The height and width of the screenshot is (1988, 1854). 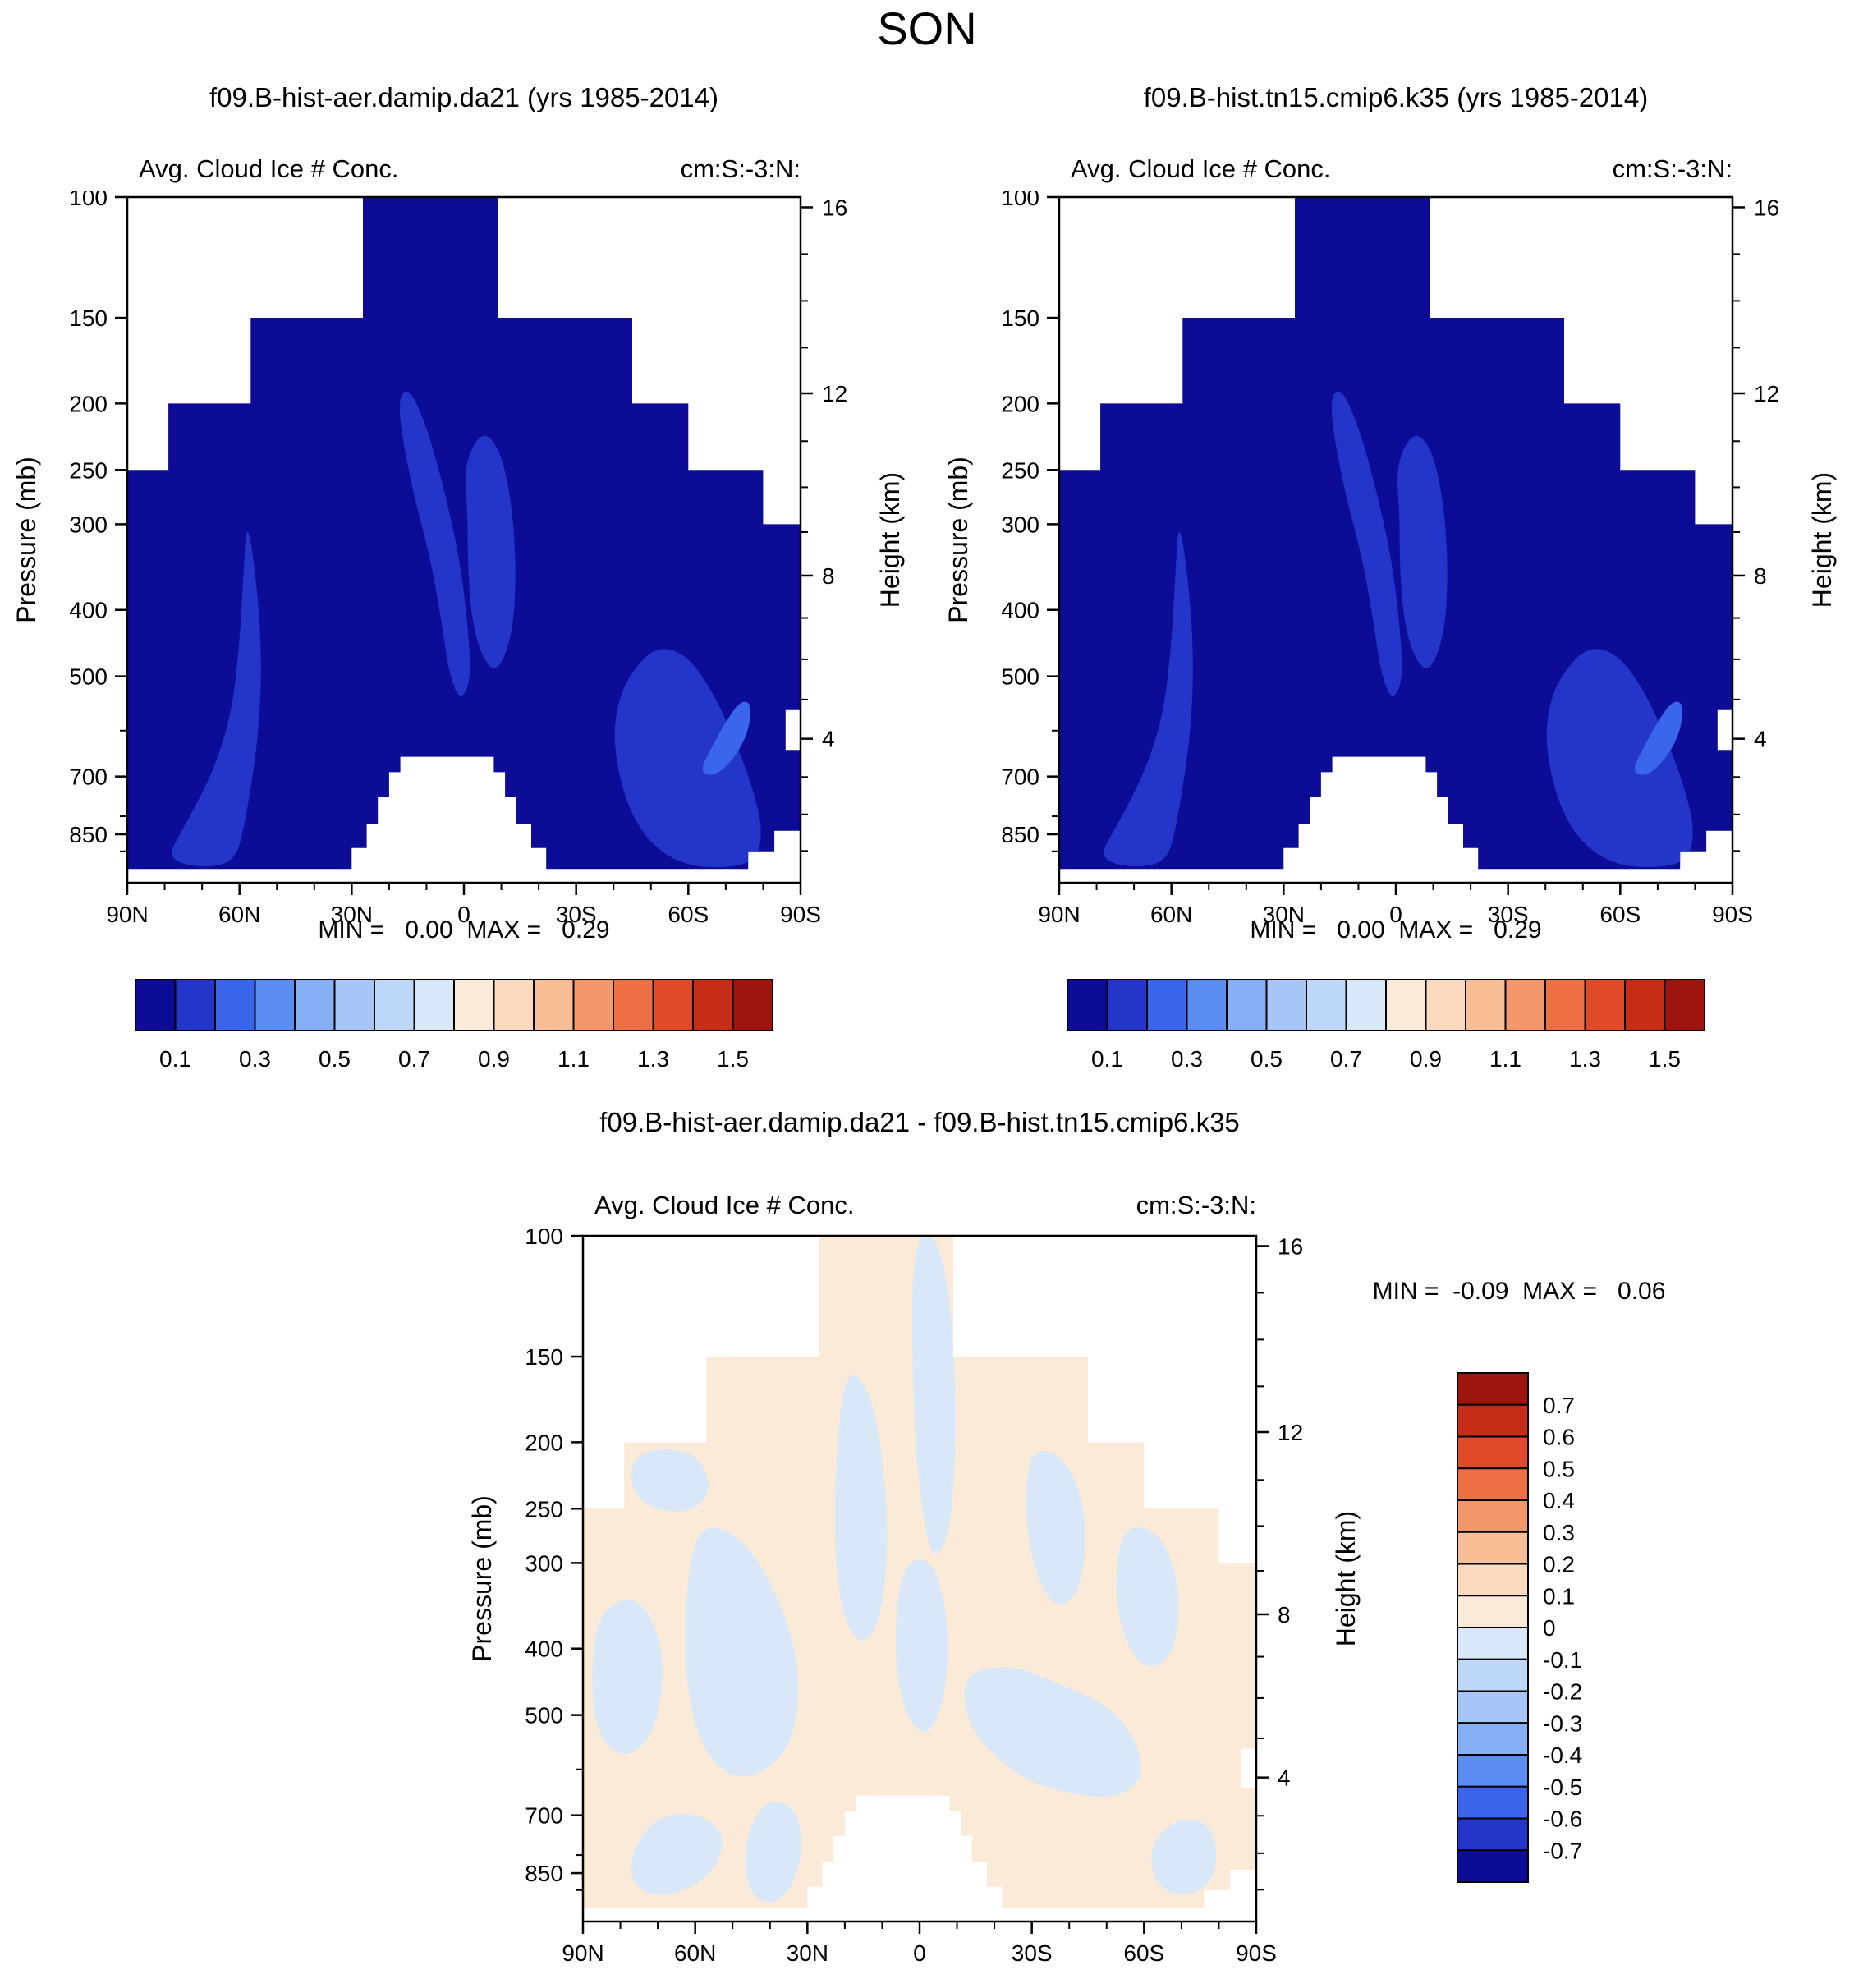 I want to click on panel-2-variable-label: Avg. Cloud Ice # Conc., so click(x=1201, y=168).